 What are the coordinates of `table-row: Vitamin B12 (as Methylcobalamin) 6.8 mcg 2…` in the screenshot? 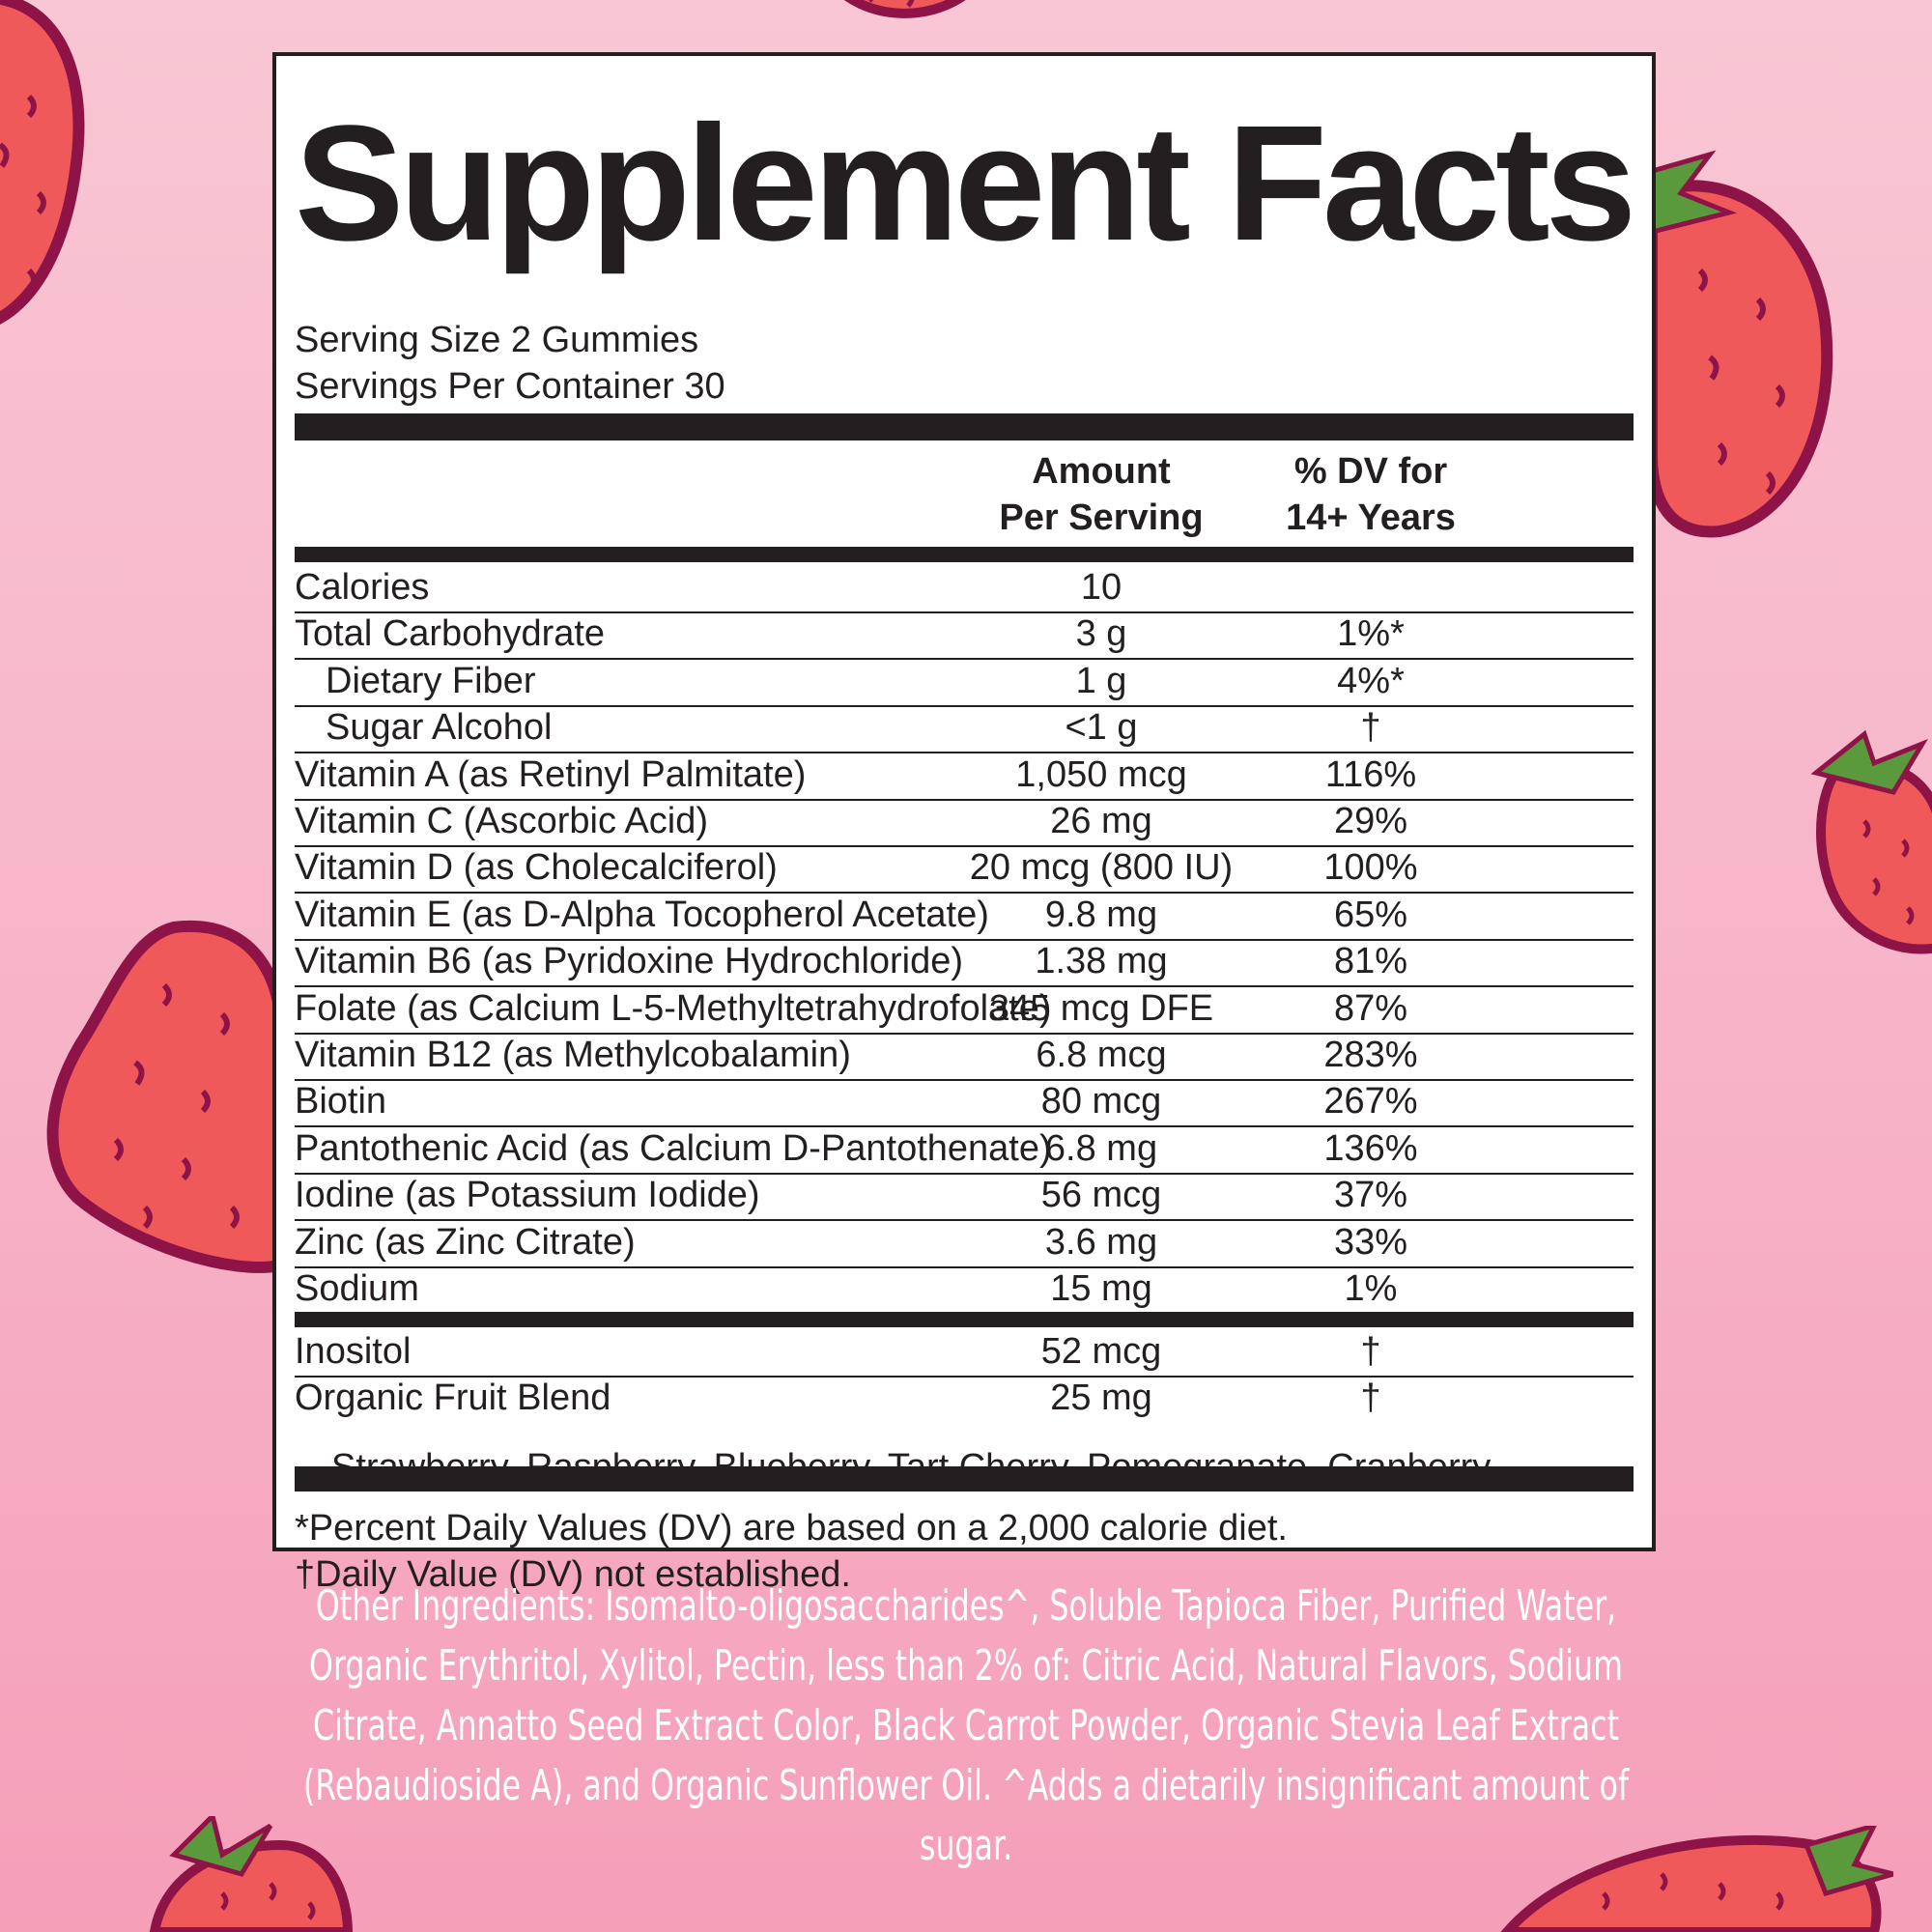 It's located at (964, 1057).